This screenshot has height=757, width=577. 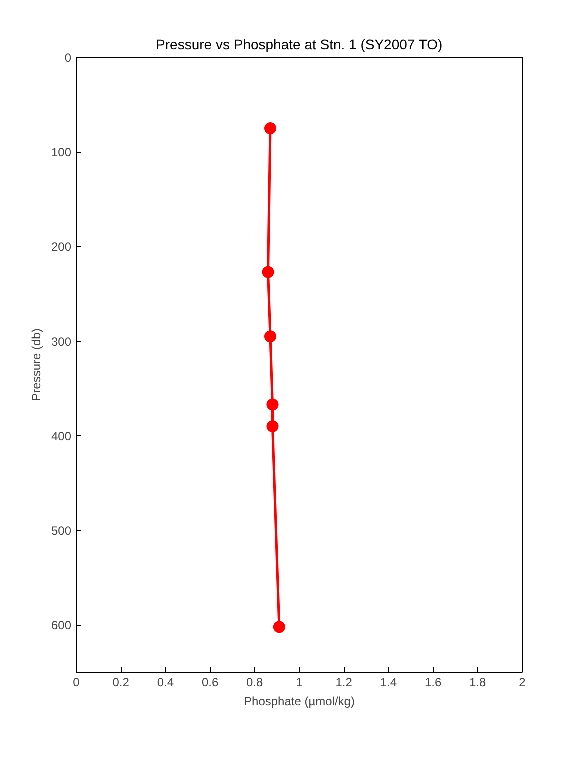 What do you see at coordinates (300, 683) in the screenshot?
I see `x-tick-label: 1` at bounding box center [300, 683].